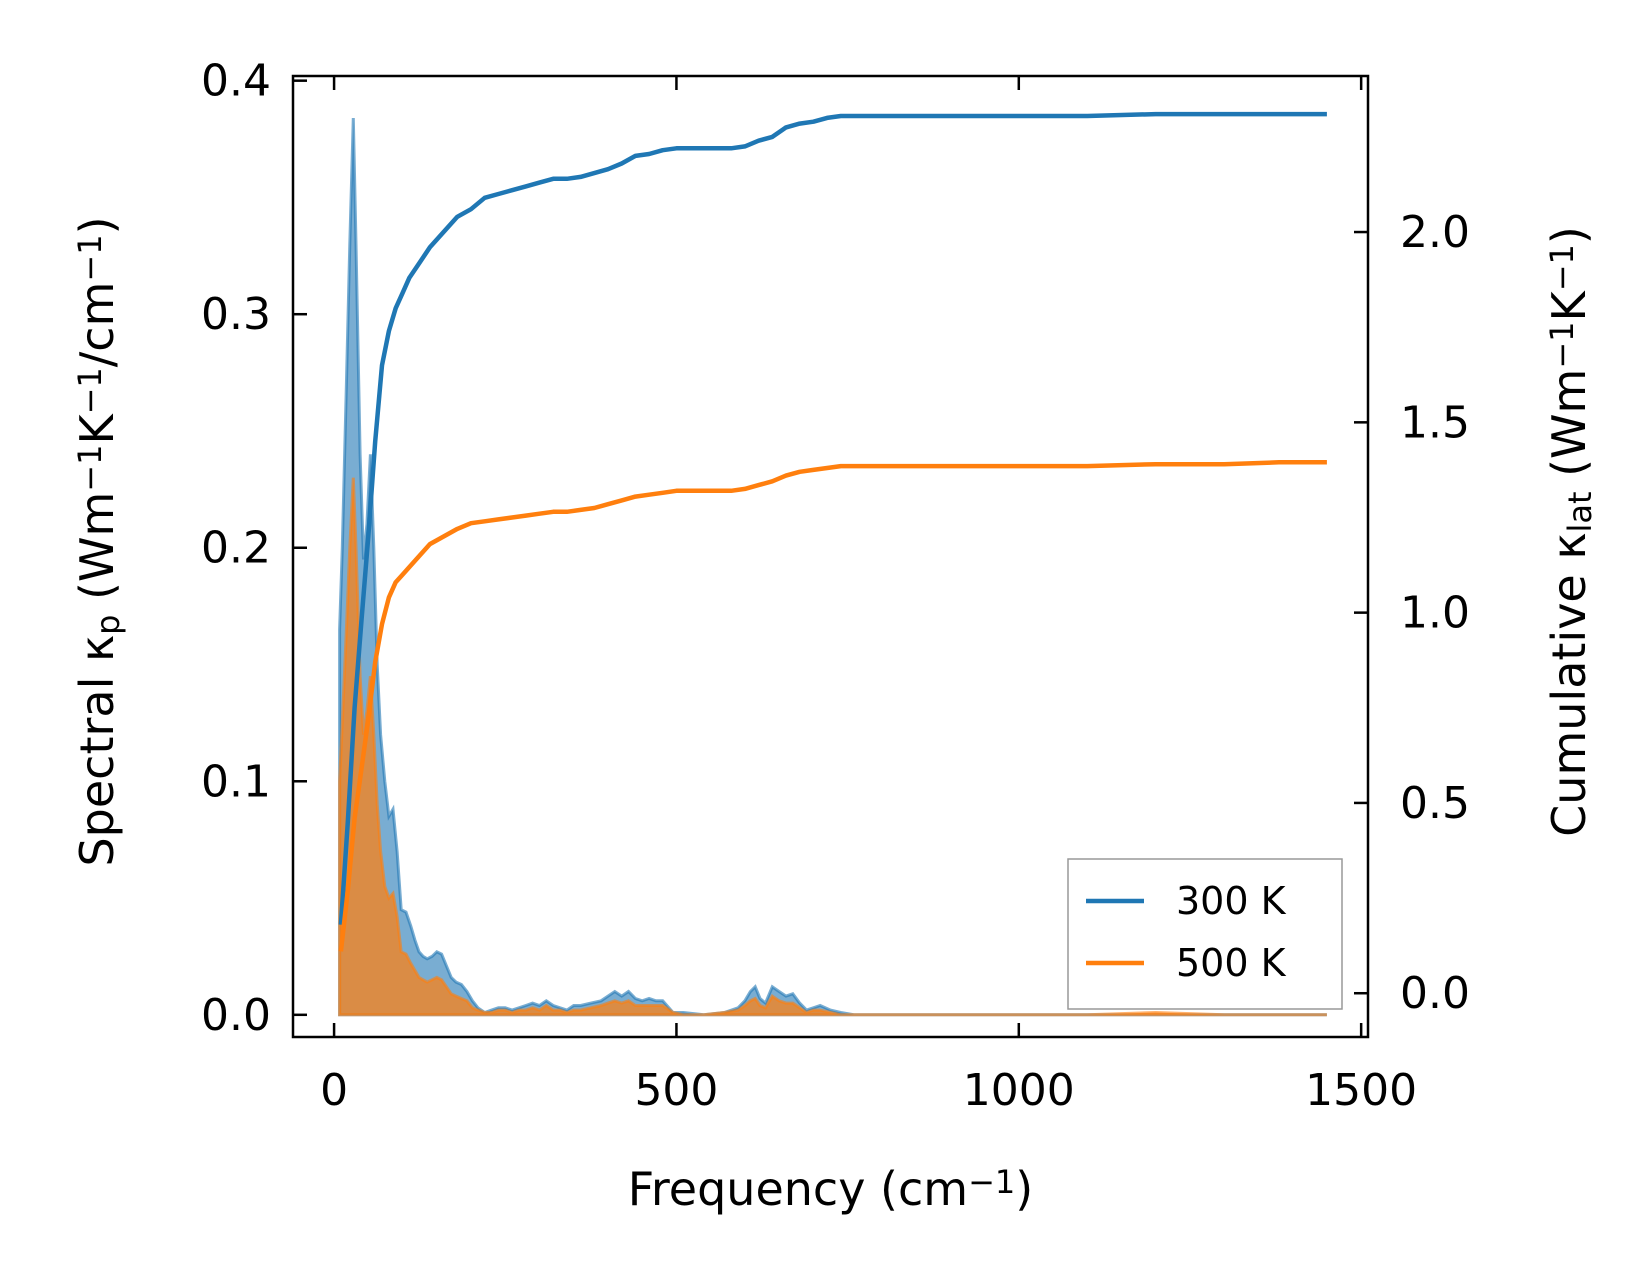 The width and height of the screenshot is (1642, 1279). What do you see at coordinates (1019, 1090) in the screenshot?
I see `x-tick-label: 1000` at bounding box center [1019, 1090].